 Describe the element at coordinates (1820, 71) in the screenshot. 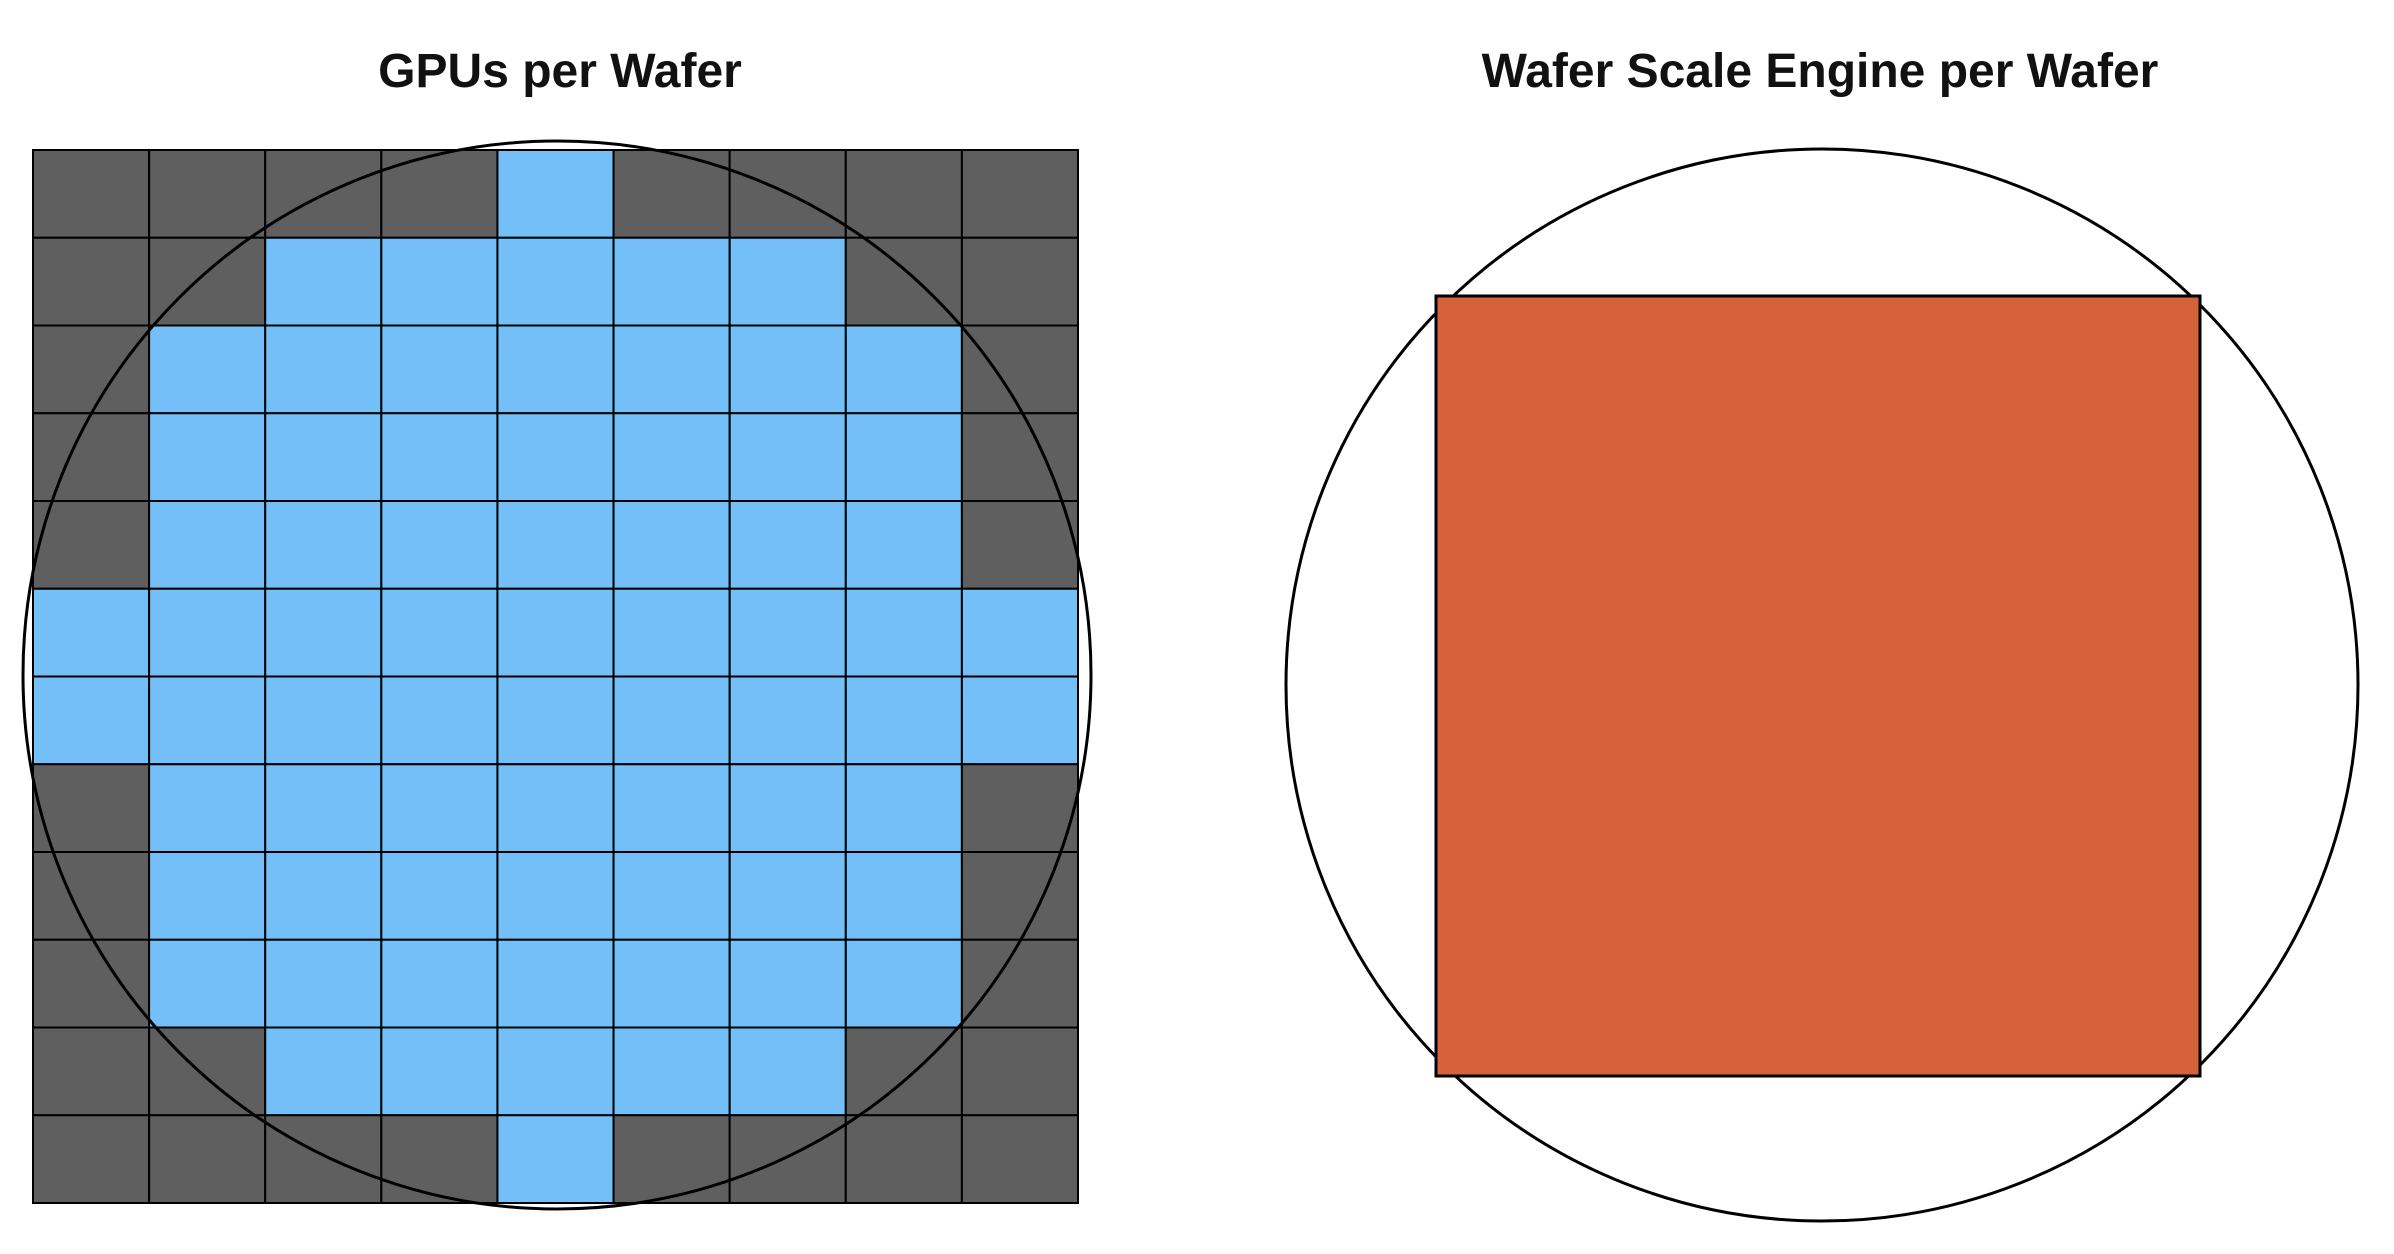

I see `wafer-scale-engine-title: Wafer Scale Engine per Wafer` at that location.